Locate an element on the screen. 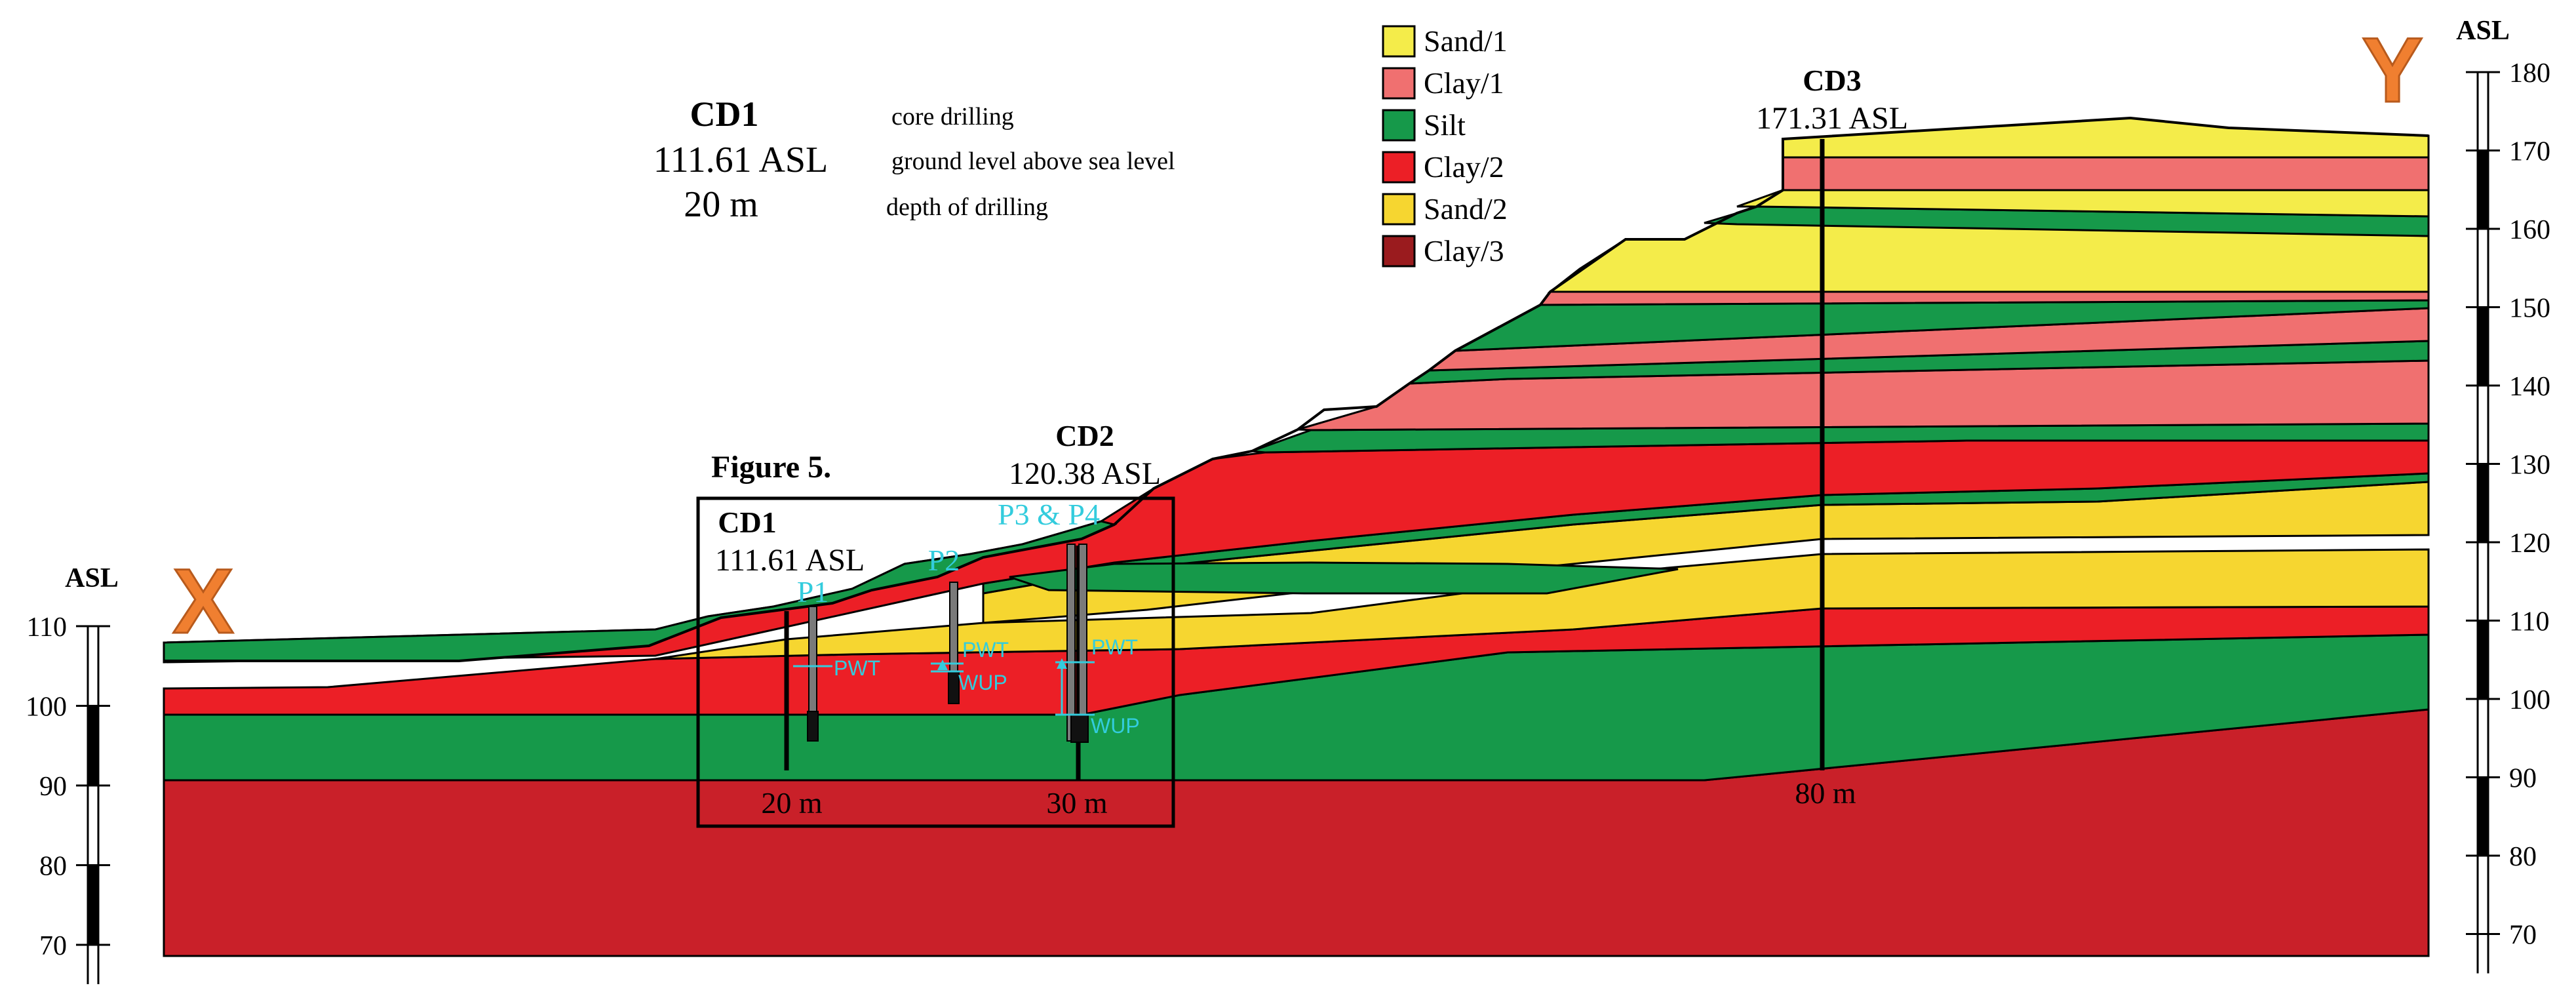 The height and width of the screenshot is (994, 2576). key-asl-desc: ground level above sea level is located at coordinates (1033, 161).